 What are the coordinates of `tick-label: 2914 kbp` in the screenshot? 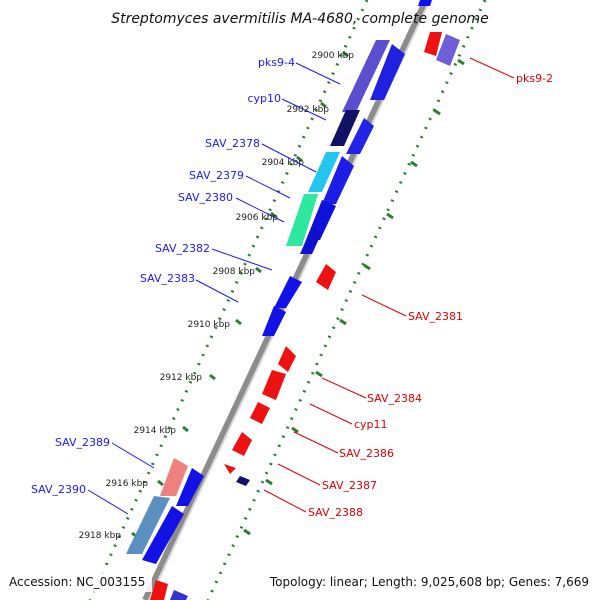 It's located at (155, 431).